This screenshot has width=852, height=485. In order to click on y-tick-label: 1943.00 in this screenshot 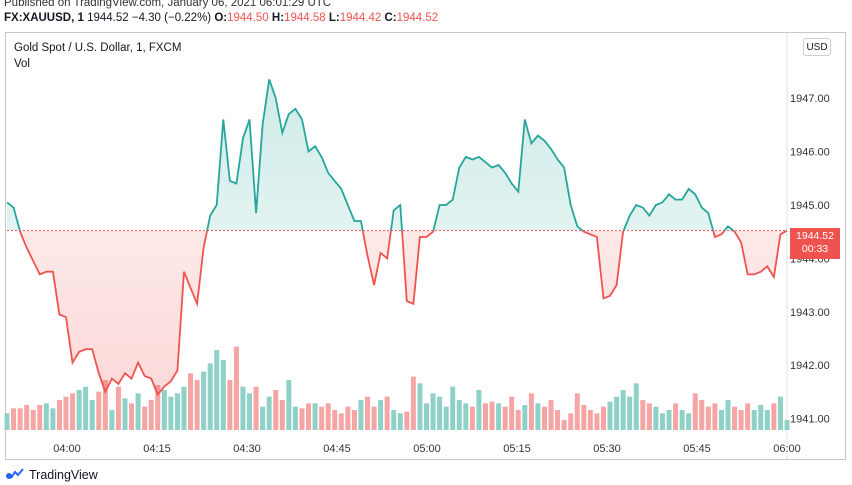, I will do `click(810, 313)`.